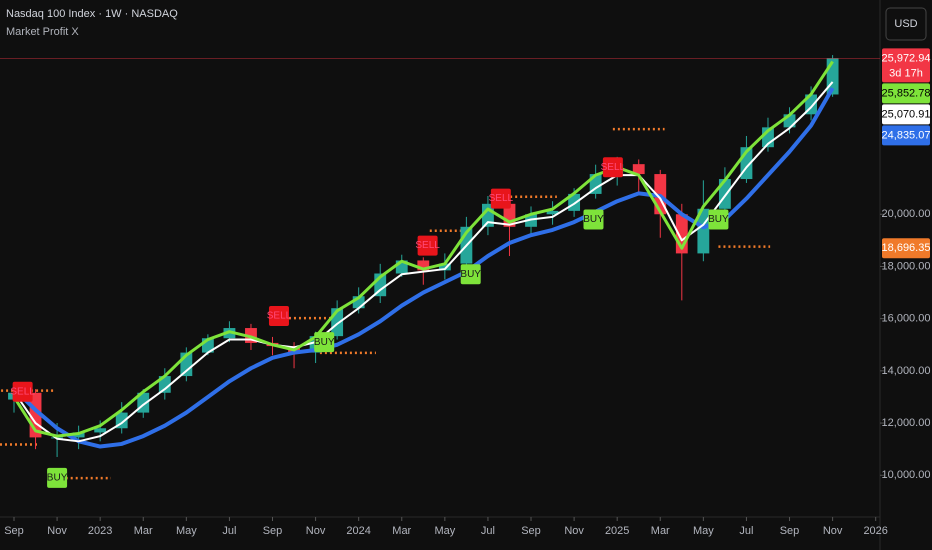 This screenshot has height=550, width=932. I want to click on x-tick-label: 2024, so click(358, 531).